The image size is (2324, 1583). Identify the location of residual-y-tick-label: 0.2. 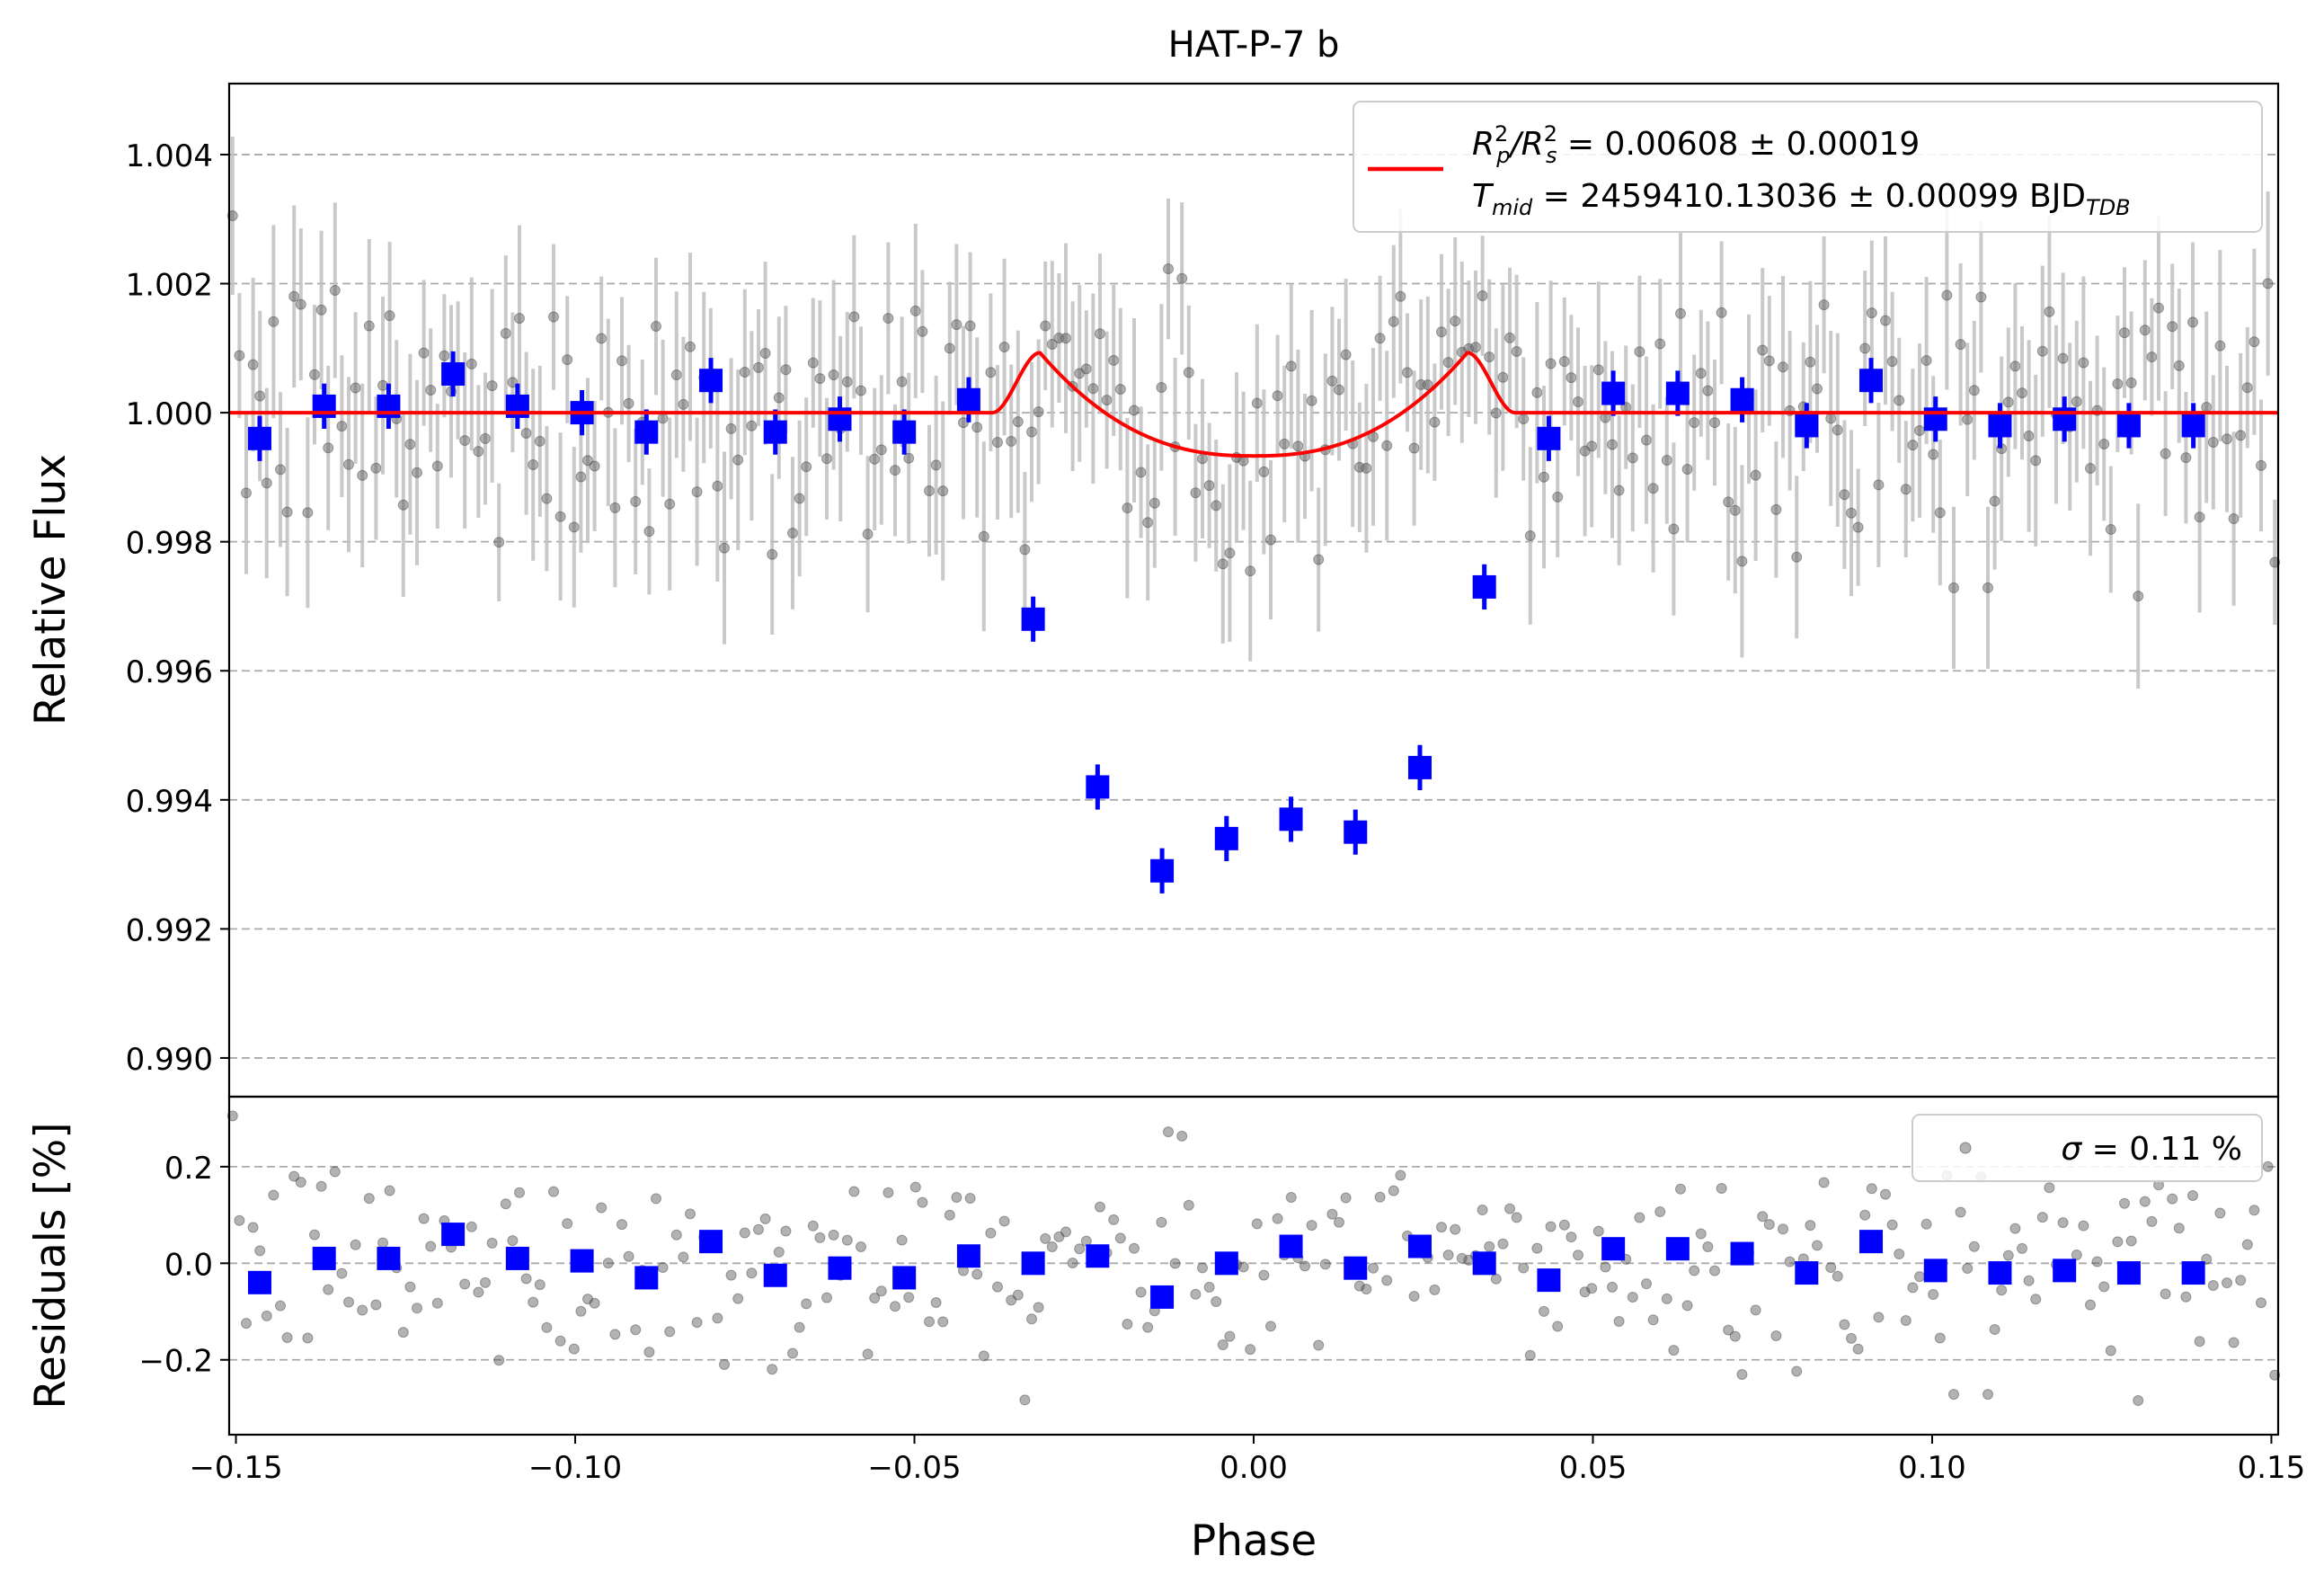
(188, 1169).